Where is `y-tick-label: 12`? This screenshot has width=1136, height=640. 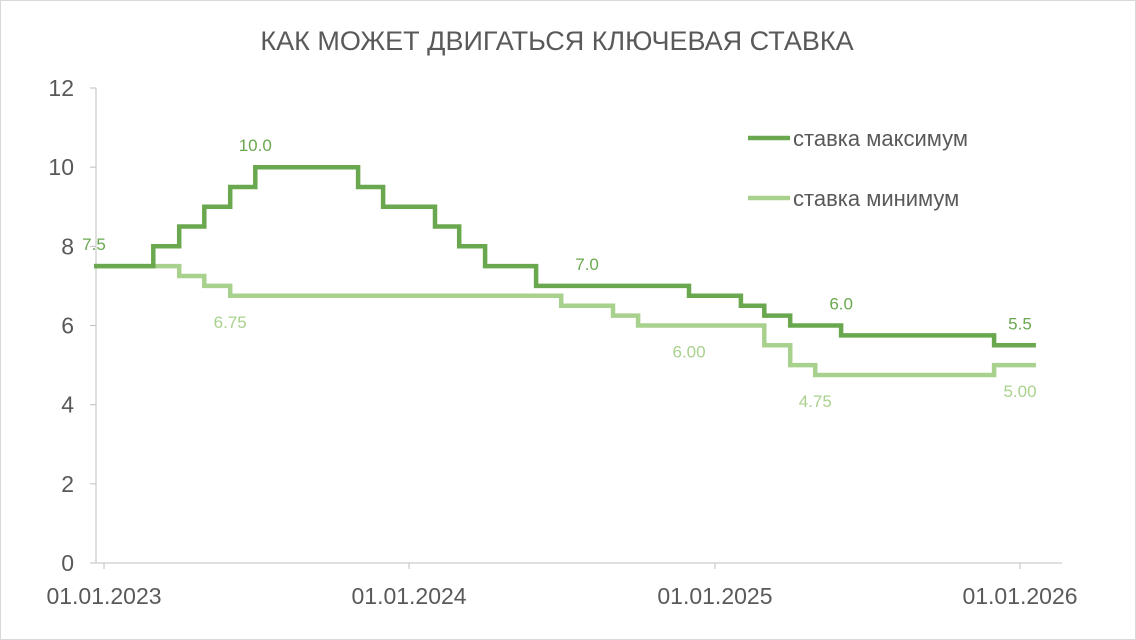
y-tick-label: 12 is located at coordinates (61, 88).